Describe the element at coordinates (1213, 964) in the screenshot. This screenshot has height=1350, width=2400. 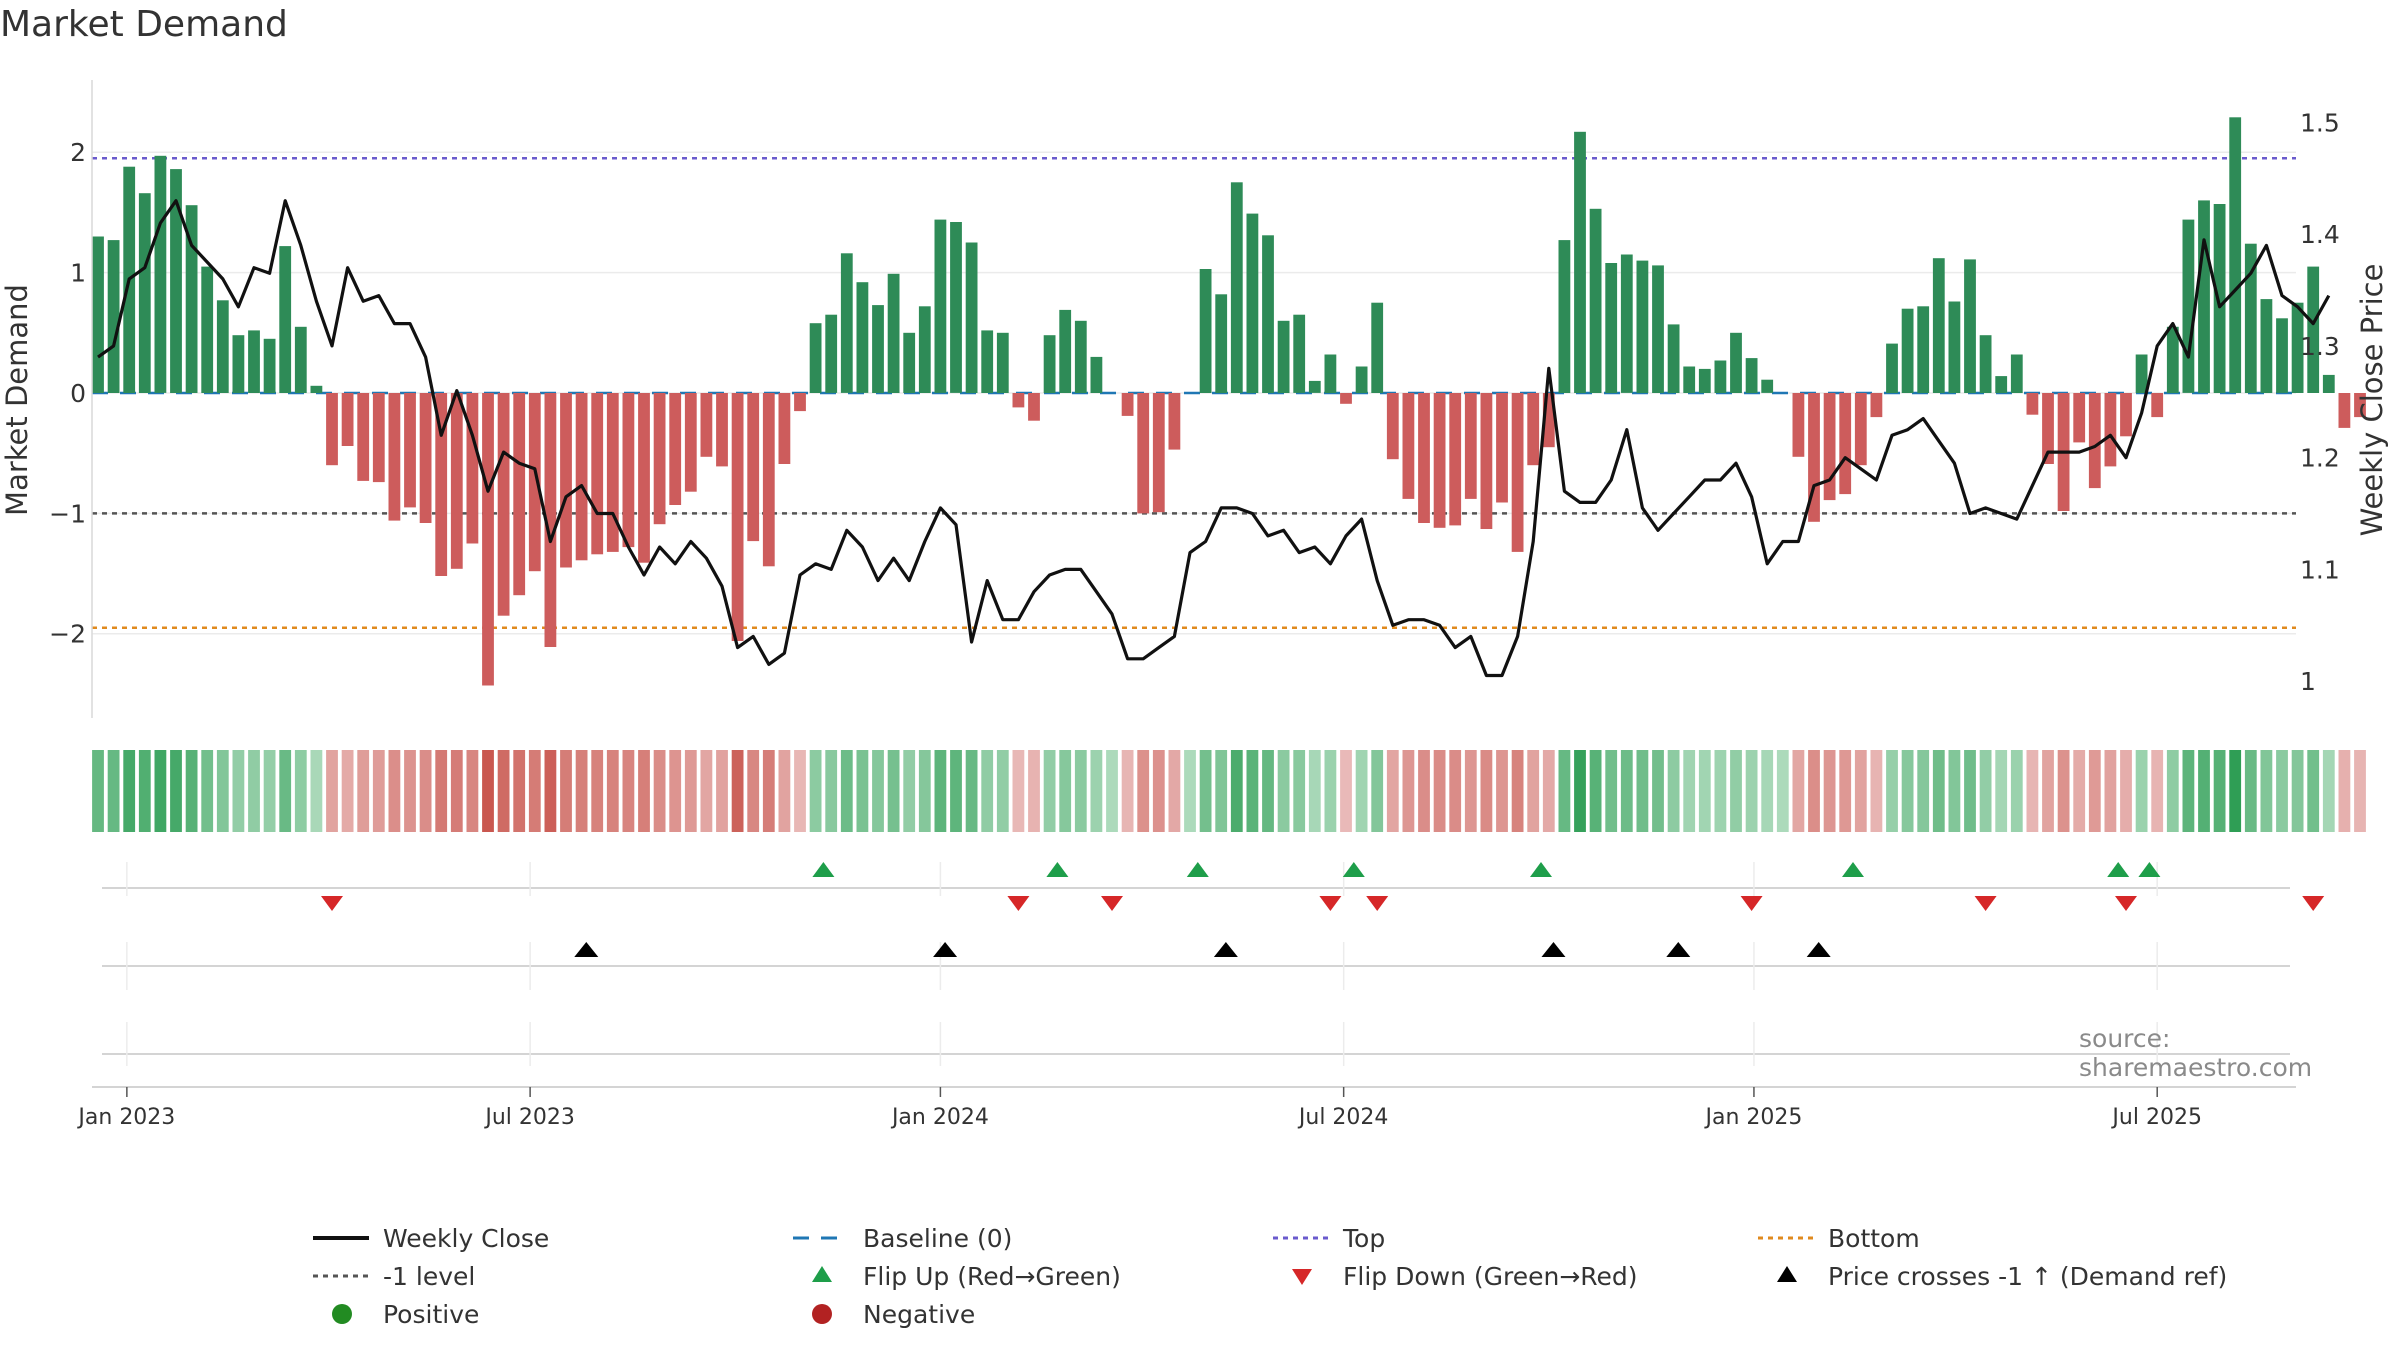
I see `event-markers` at that location.